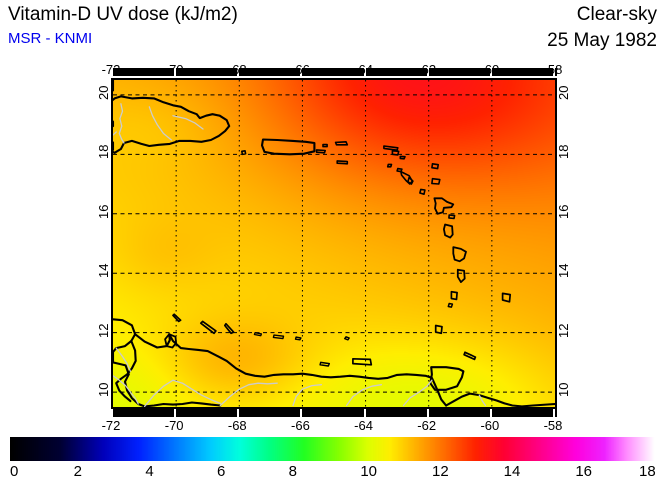 The image size is (665, 480). Describe the element at coordinates (334, 413) in the screenshot. I see `axis-bottom-ticks` at that location.